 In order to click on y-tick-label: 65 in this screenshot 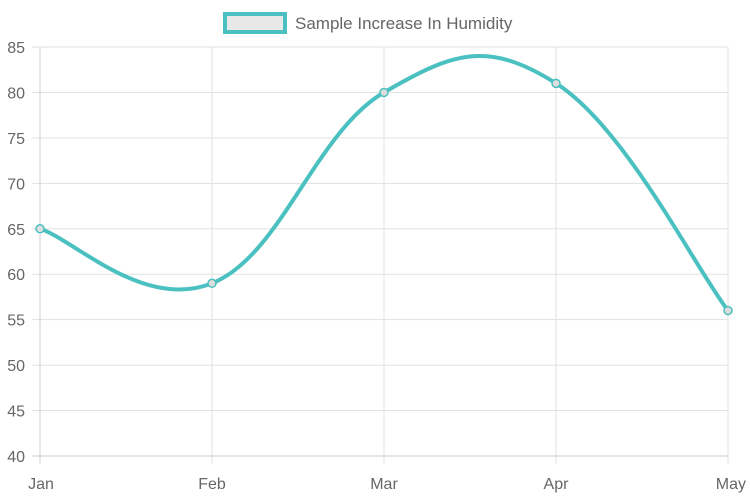, I will do `click(16, 230)`.